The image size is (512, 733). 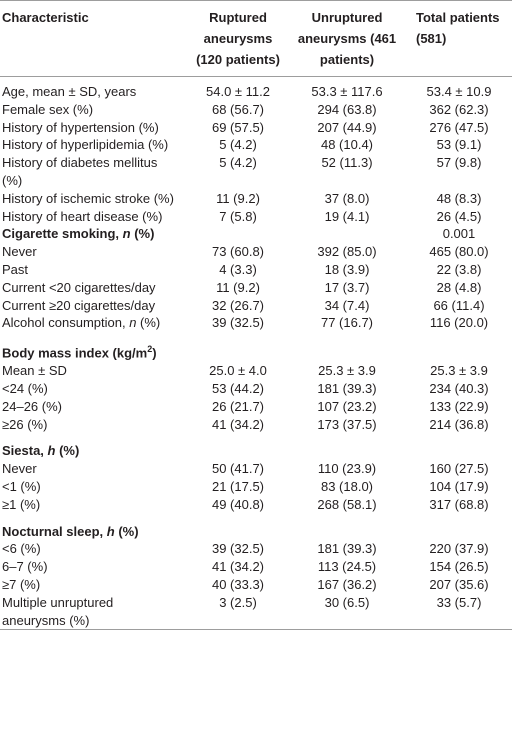 I want to click on row-label: History of diabetes mellitus (%), so click(x=80, y=171).